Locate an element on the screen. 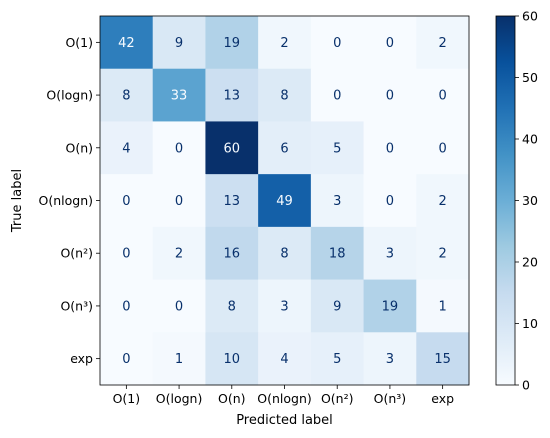 The image size is (550, 438). cell-value-label: 19 is located at coordinates (390, 306).